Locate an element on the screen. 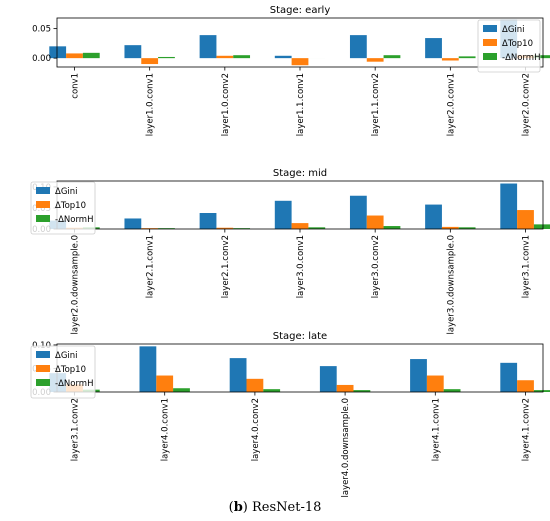 This screenshot has width=550, height=521. chart-title: Stage: early is located at coordinates (300, 10).